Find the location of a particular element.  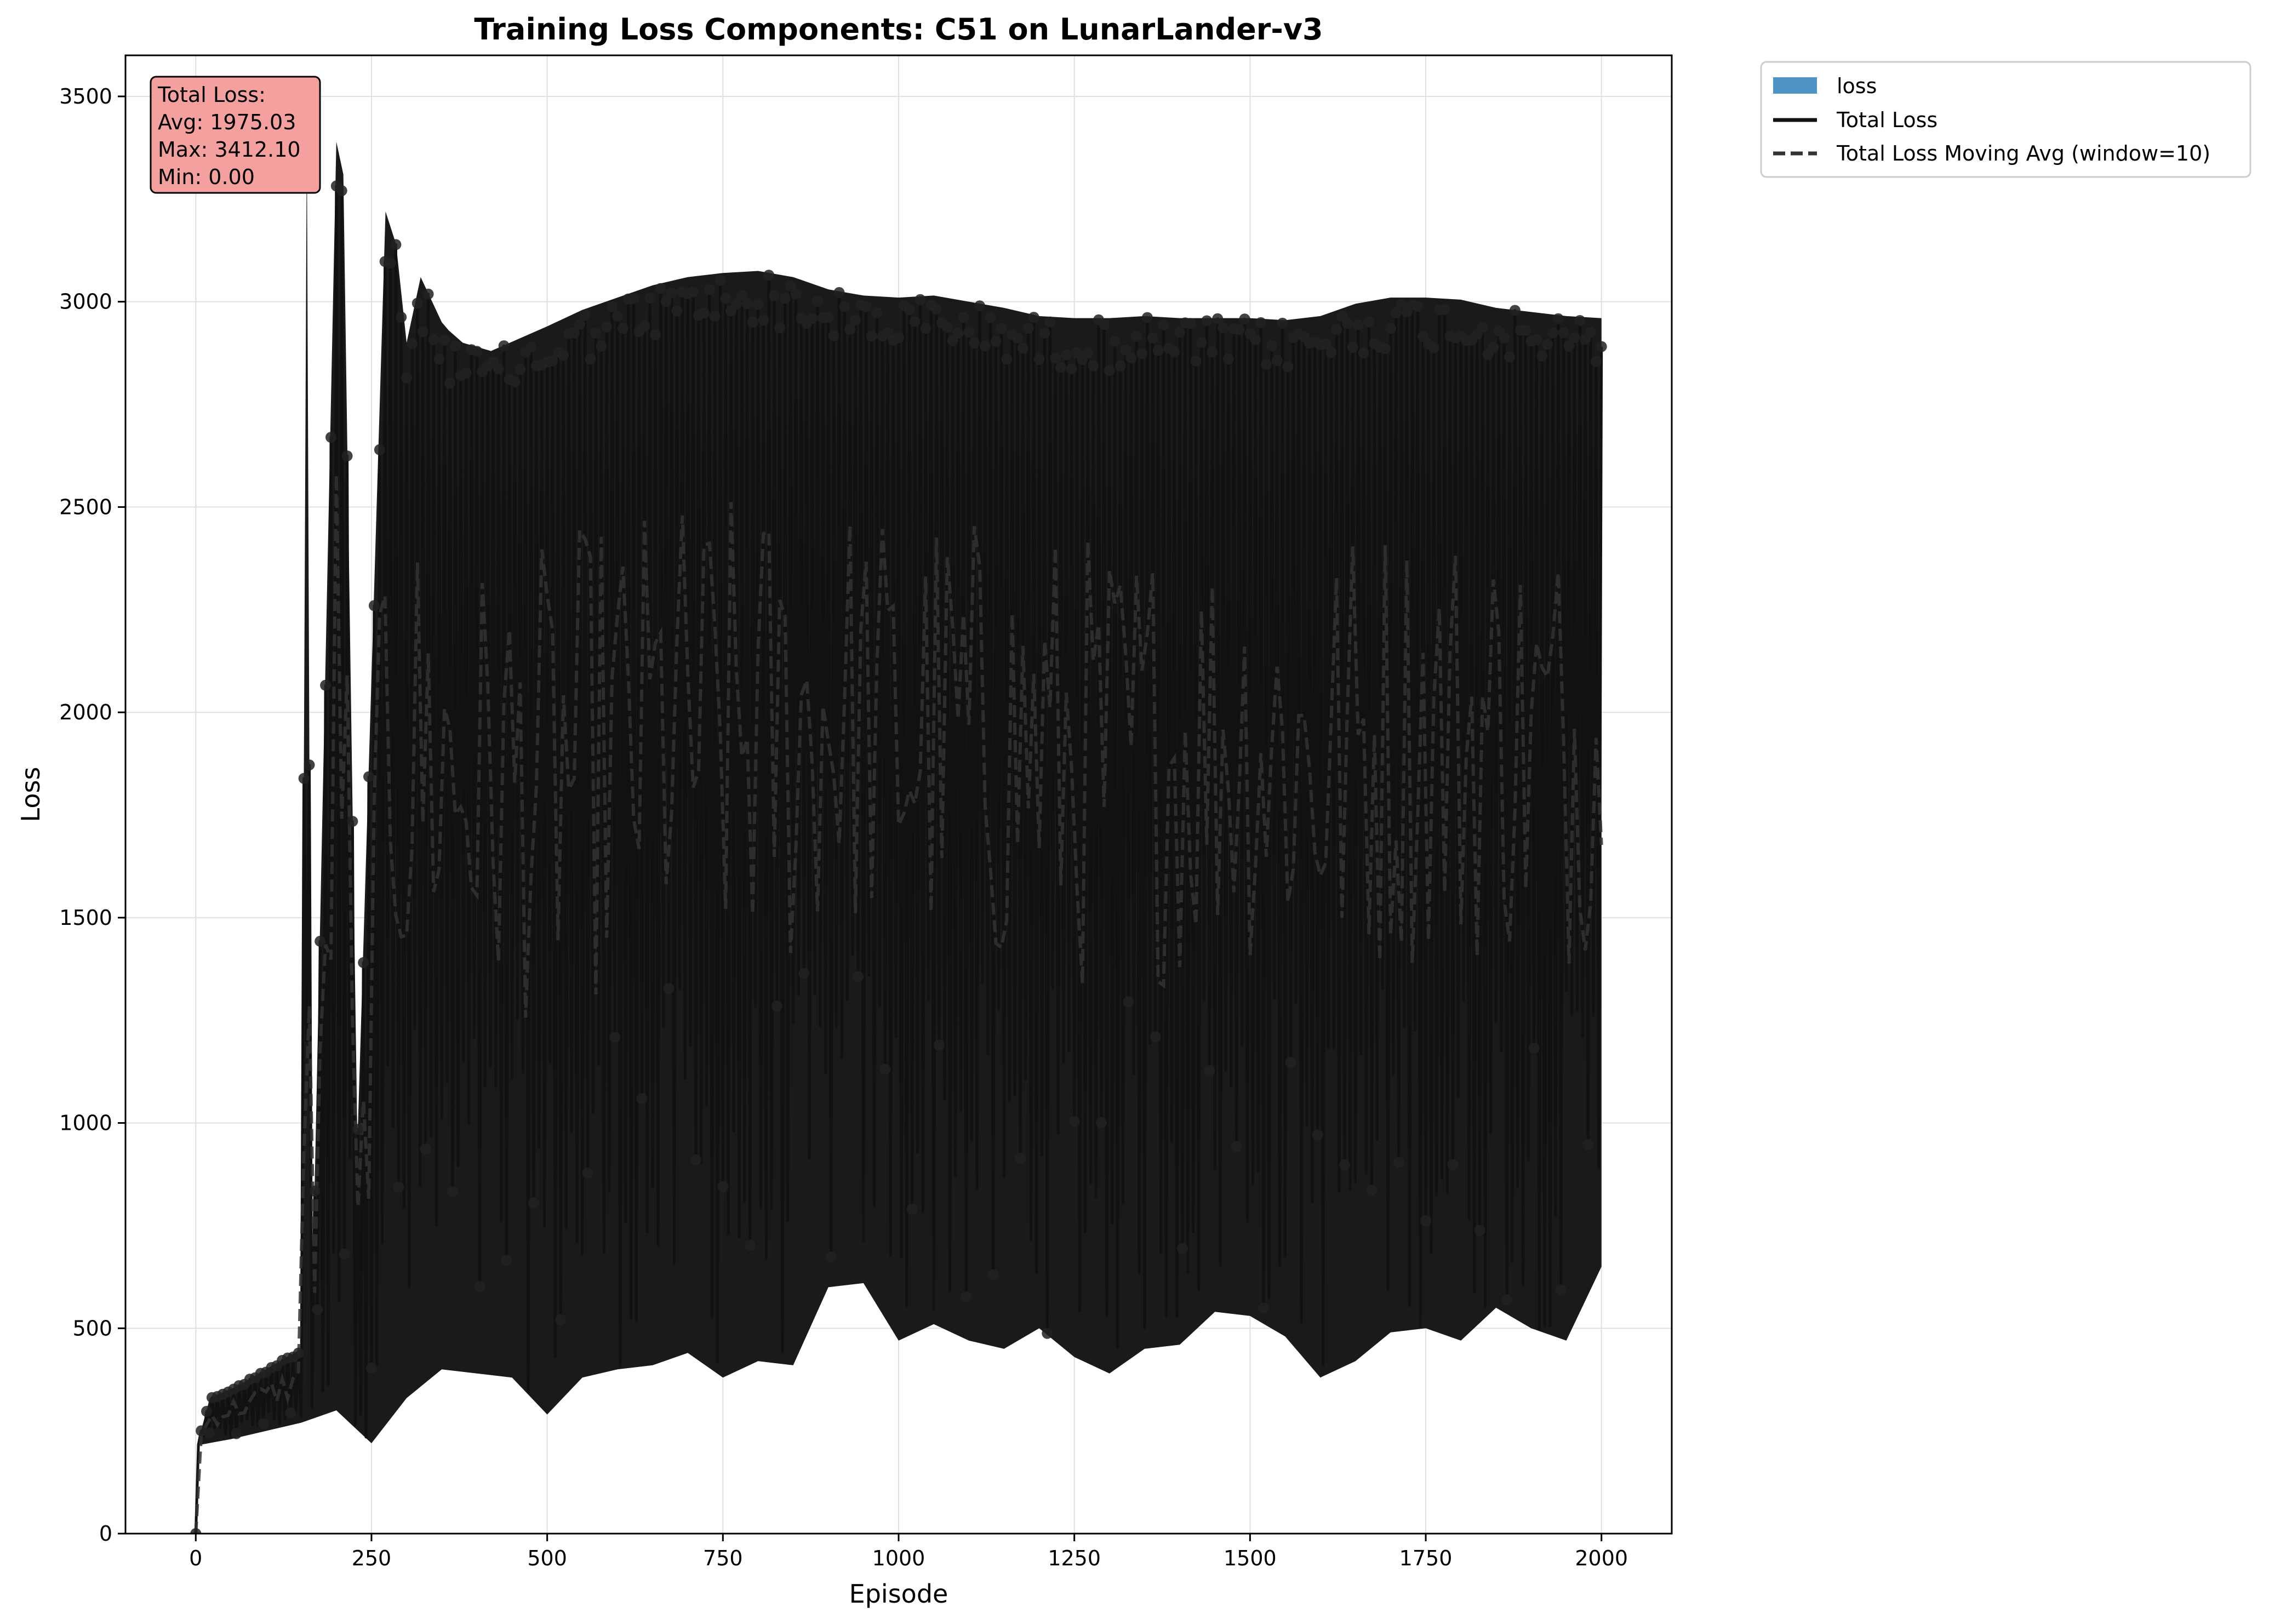

x-tick-label: 250 is located at coordinates (372, 1558).